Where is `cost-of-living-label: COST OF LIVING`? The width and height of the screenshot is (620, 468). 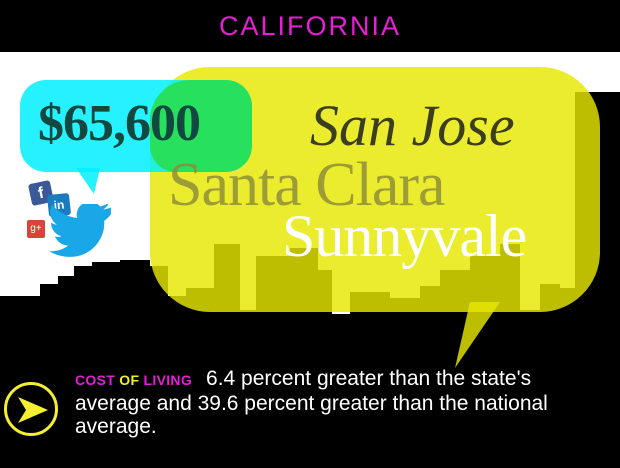
cost-of-living-label: COST OF LIVING is located at coordinates (133, 380).